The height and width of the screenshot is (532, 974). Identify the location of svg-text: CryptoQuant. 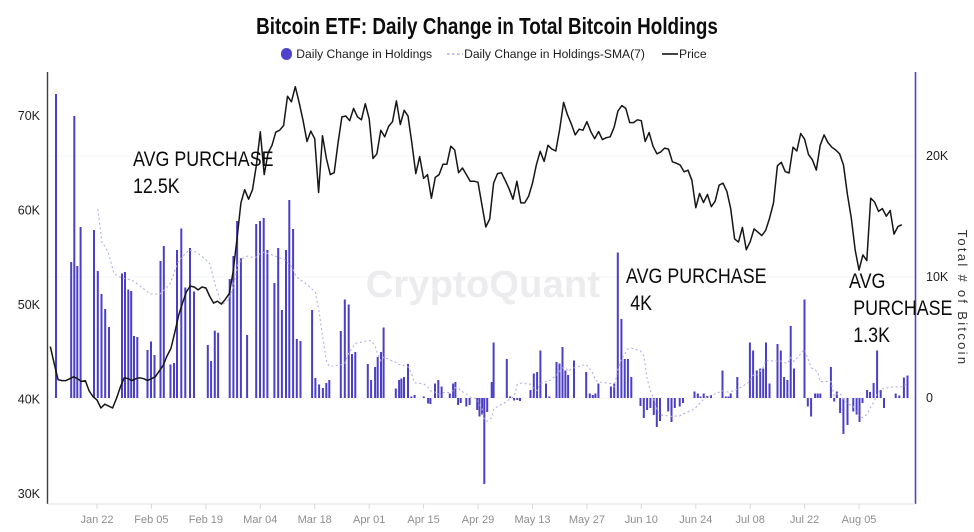
(483, 285).